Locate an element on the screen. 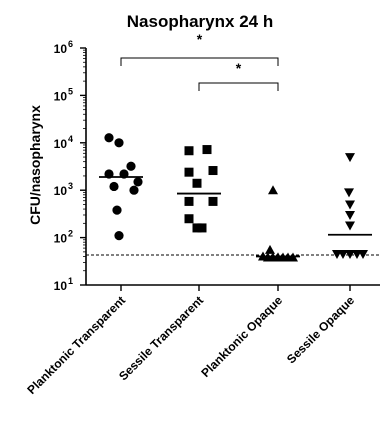  x-tick-label: Planktonic Transparent is located at coordinates (76, 345).